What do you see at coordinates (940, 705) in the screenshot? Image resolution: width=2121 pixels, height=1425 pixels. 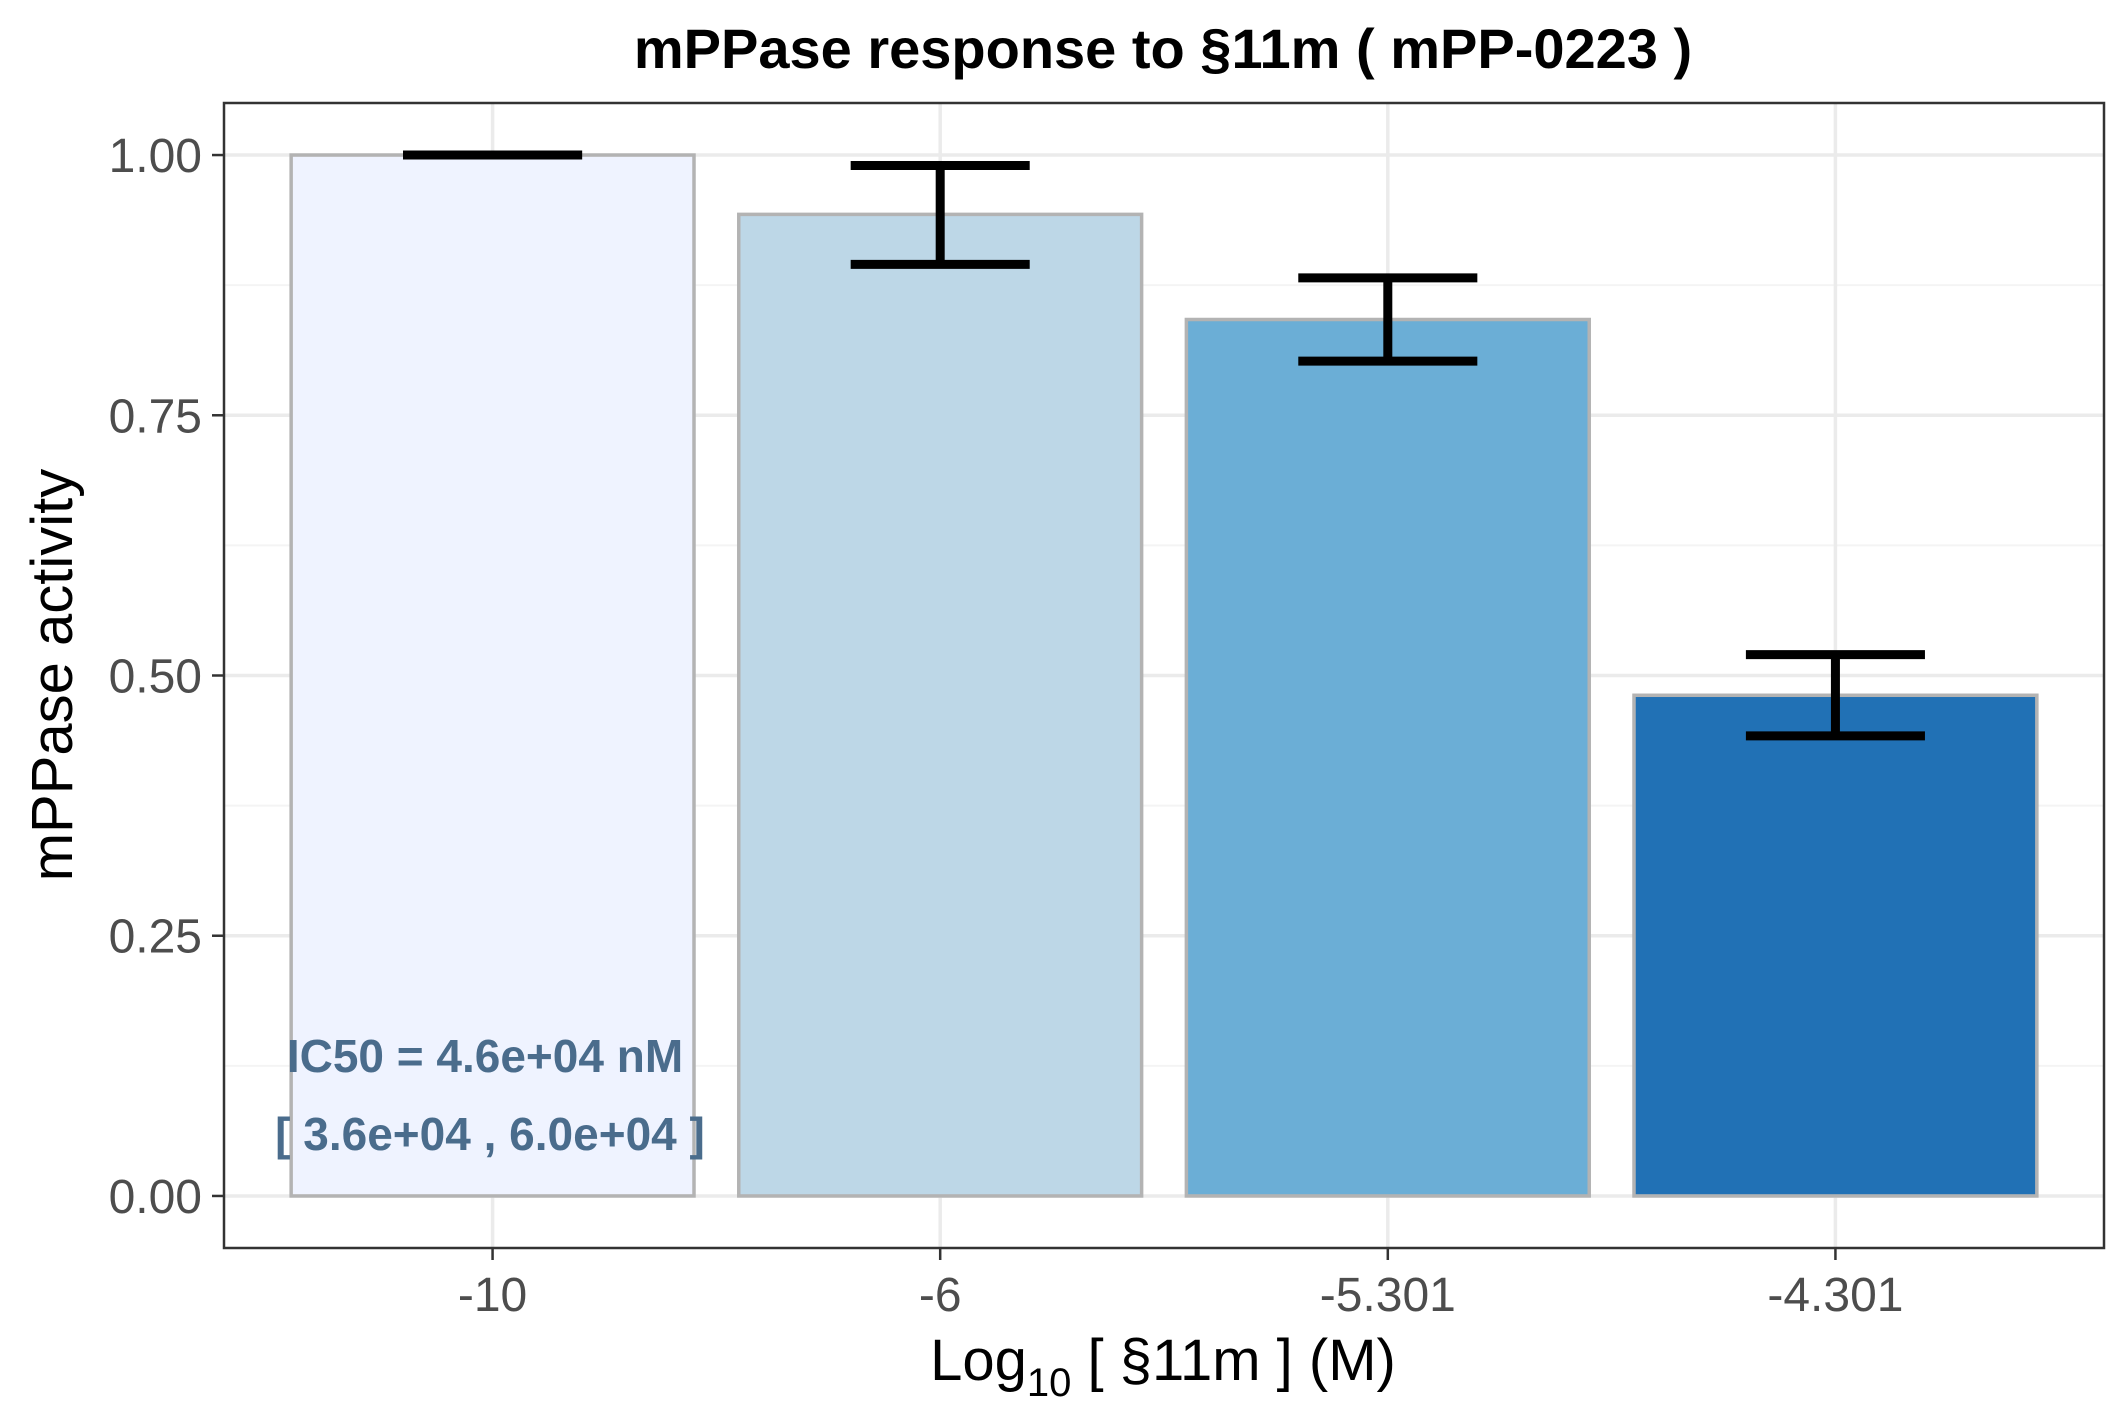 I see `bar--6` at bounding box center [940, 705].